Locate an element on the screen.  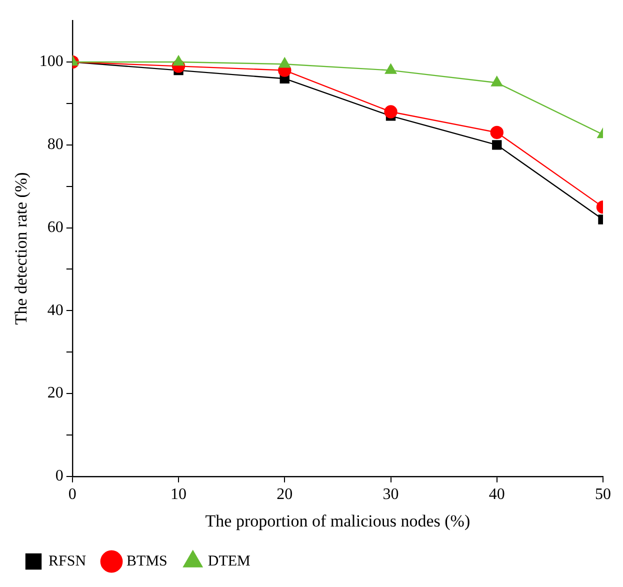
y-tick-label: 80 is located at coordinates (55, 145).